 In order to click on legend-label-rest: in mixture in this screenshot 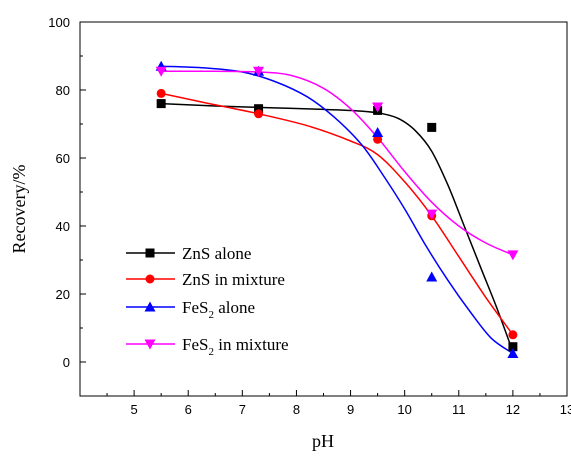, I will do `click(251, 344)`.